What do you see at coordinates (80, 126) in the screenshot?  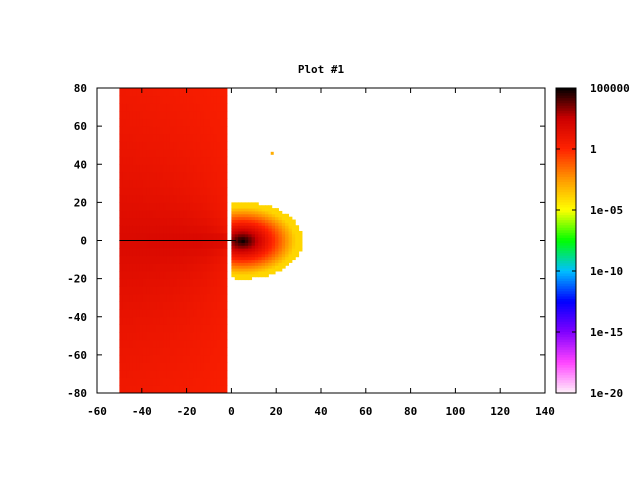 I see `y-tick-label: 60` at bounding box center [80, 126].